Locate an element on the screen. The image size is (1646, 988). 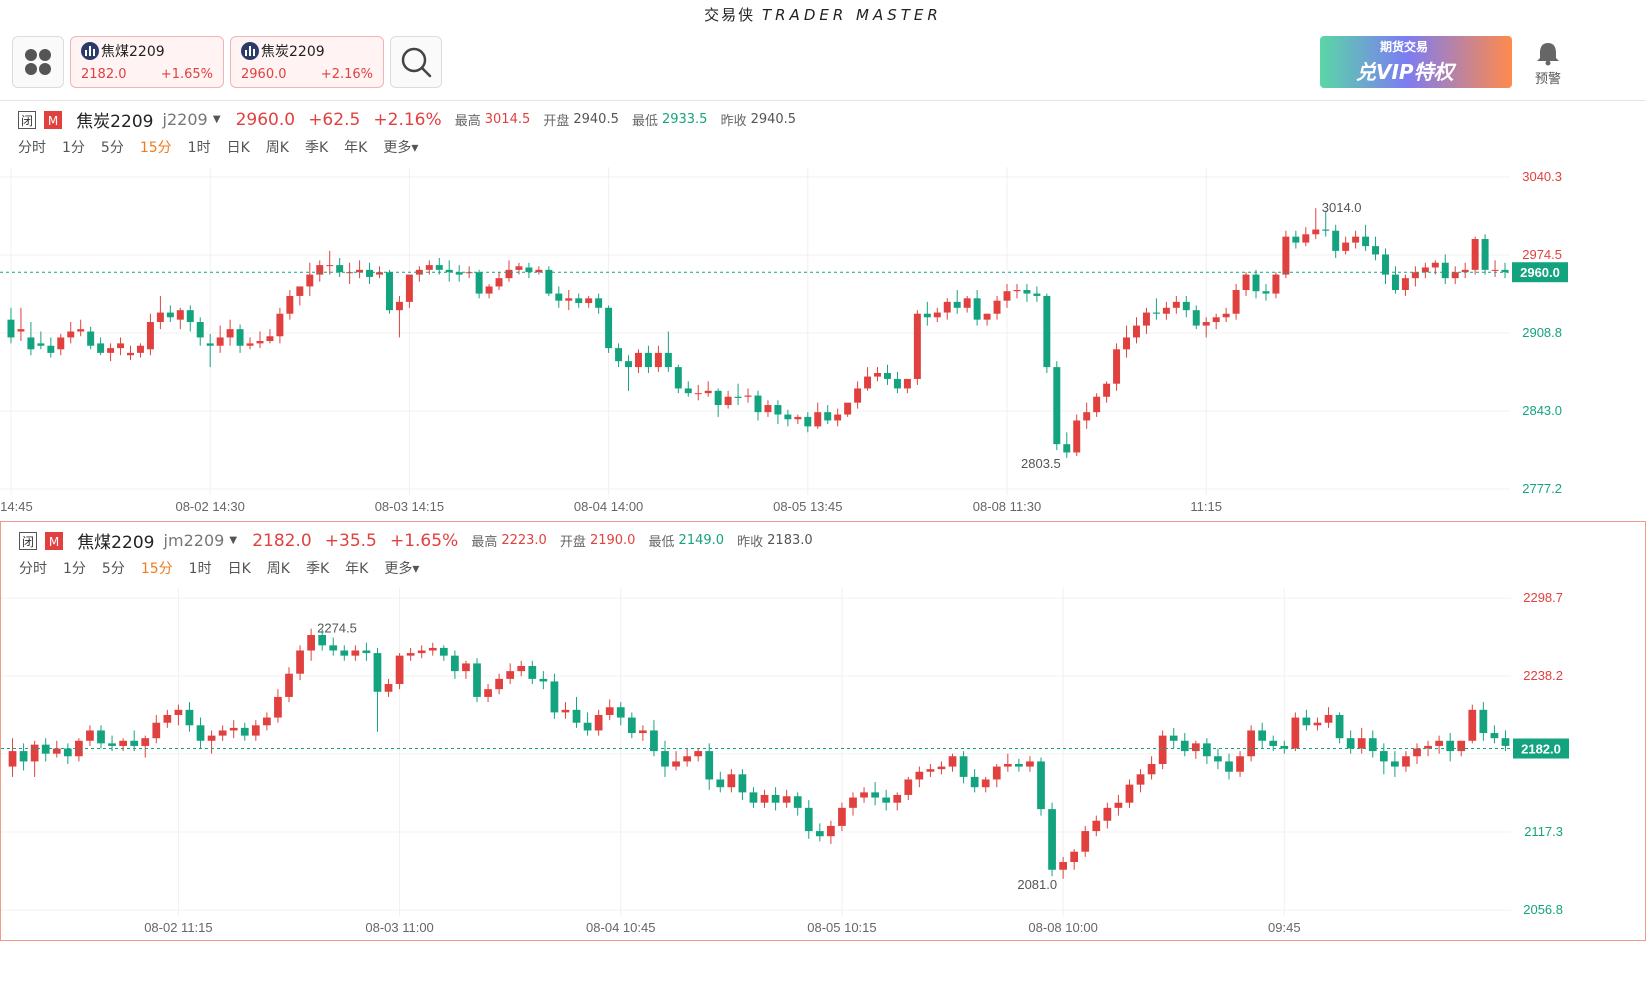
x-tick-label: 08-05 10:15 is located at coordinates (841, 927).